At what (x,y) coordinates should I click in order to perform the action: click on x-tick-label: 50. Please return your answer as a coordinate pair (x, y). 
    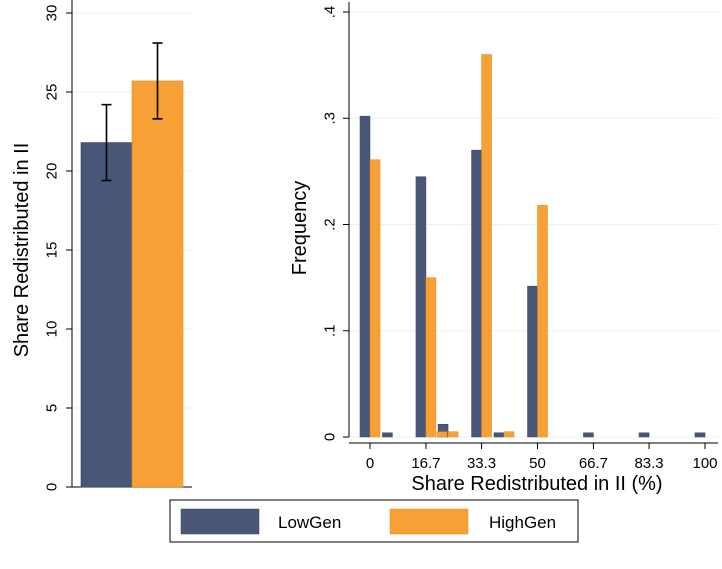
    Looking at the image, I should click on (537, 463).